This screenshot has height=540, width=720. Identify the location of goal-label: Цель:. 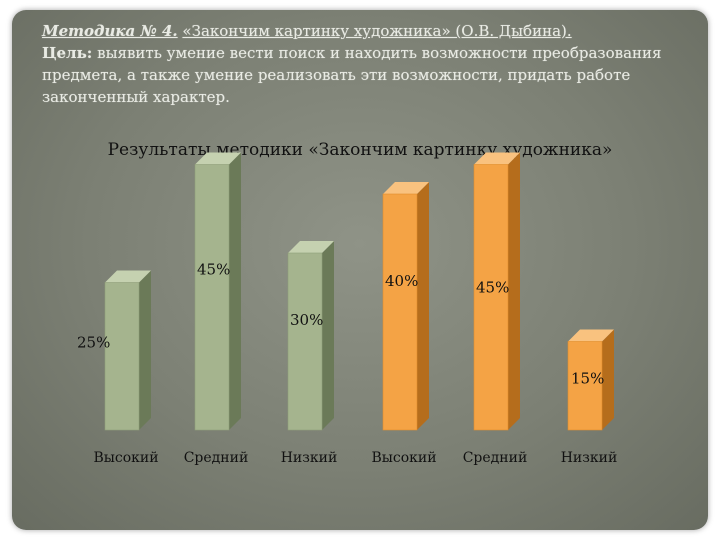
(67, 53).